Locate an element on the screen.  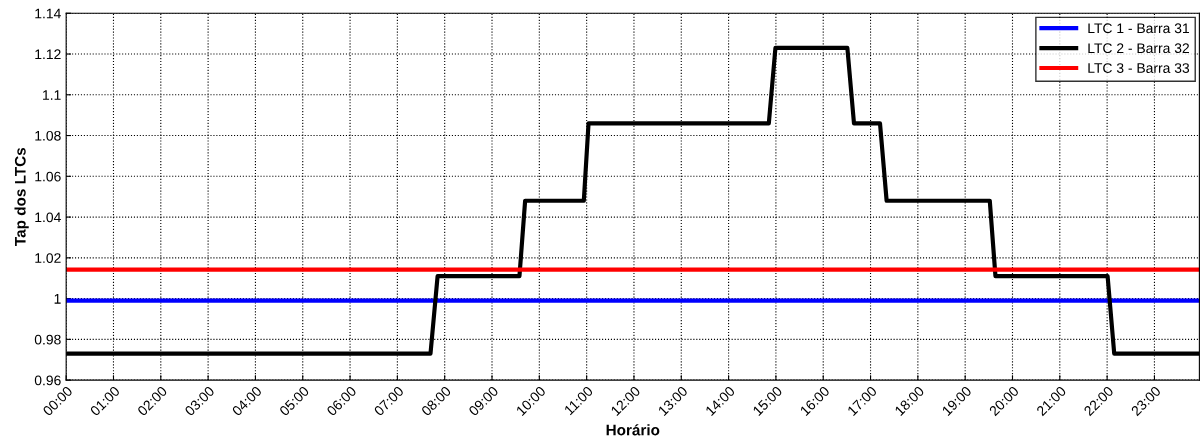
y-tick-label: 1.14 is located at coordinates (48, 13).